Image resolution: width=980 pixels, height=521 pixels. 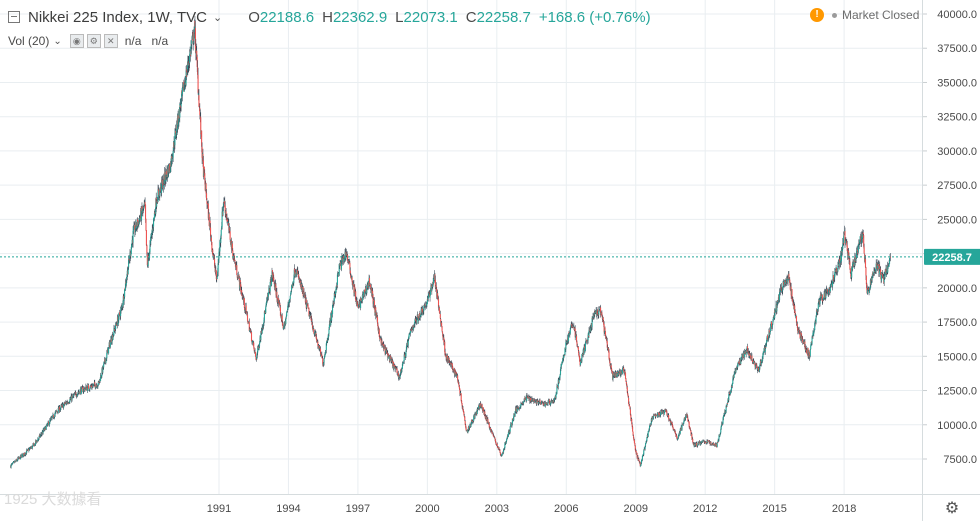 What do you see at coordinates (93, 41) in the screenshot?
I see `settings-icon: ⚙` at bounding box center [93, 41].